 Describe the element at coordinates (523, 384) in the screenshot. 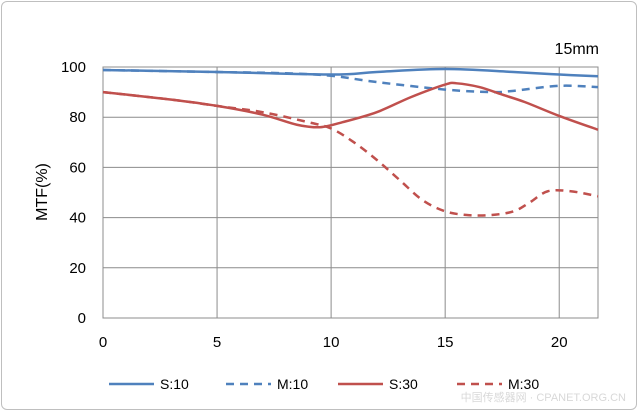

I see `legend-label: M:30` at that location.